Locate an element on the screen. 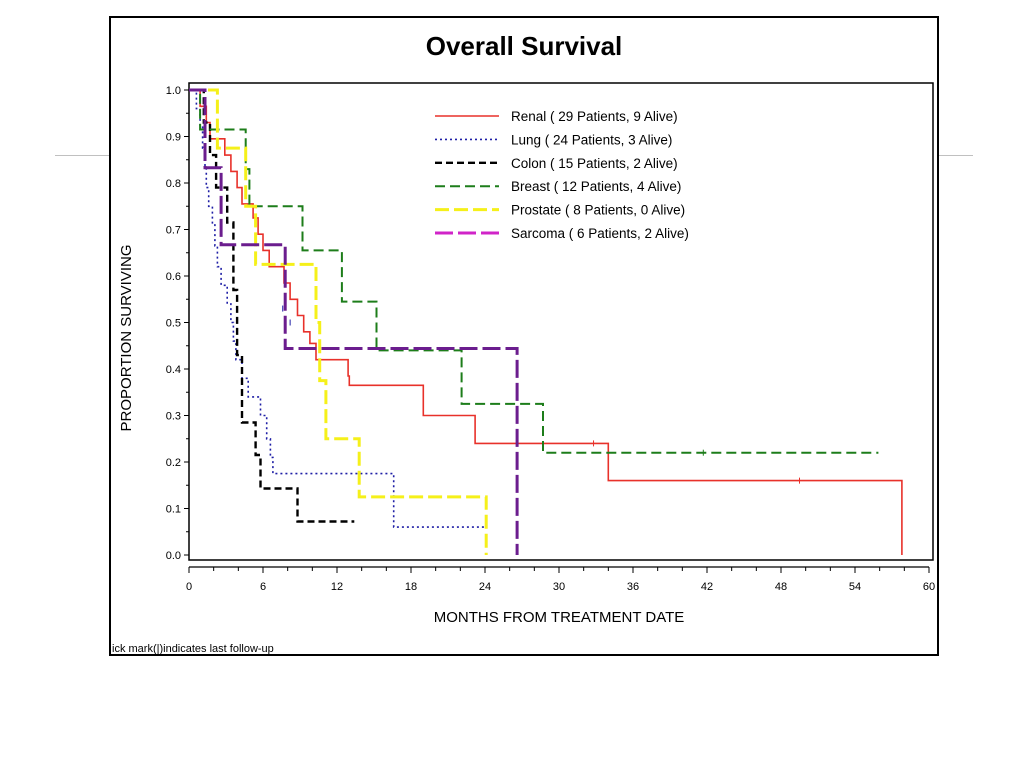 Image resolution: width=1024 pixels, height=768 pixels. x-tick-label: 48 is located at coordinates (781, 587).